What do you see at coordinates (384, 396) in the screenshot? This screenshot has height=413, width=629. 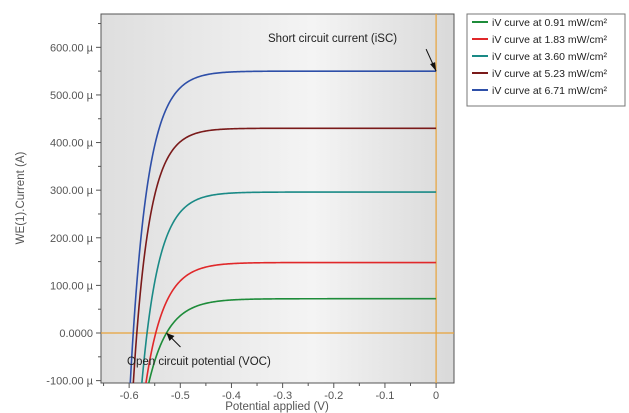 I see `x-tick-label: -0.1` at bounding box center [384, 396].